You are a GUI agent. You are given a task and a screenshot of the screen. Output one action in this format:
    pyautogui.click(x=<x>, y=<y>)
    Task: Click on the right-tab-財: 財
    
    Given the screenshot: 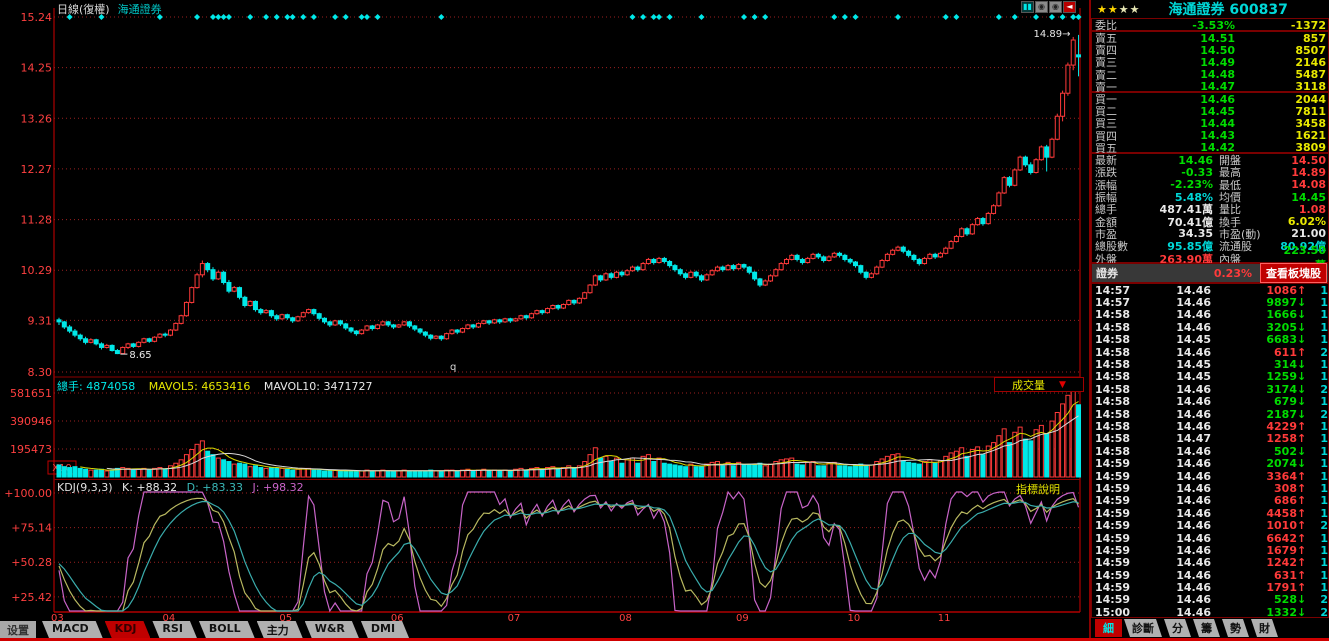 What is the action you would take?
    pyautogui.click(x=1264, y=628)
    